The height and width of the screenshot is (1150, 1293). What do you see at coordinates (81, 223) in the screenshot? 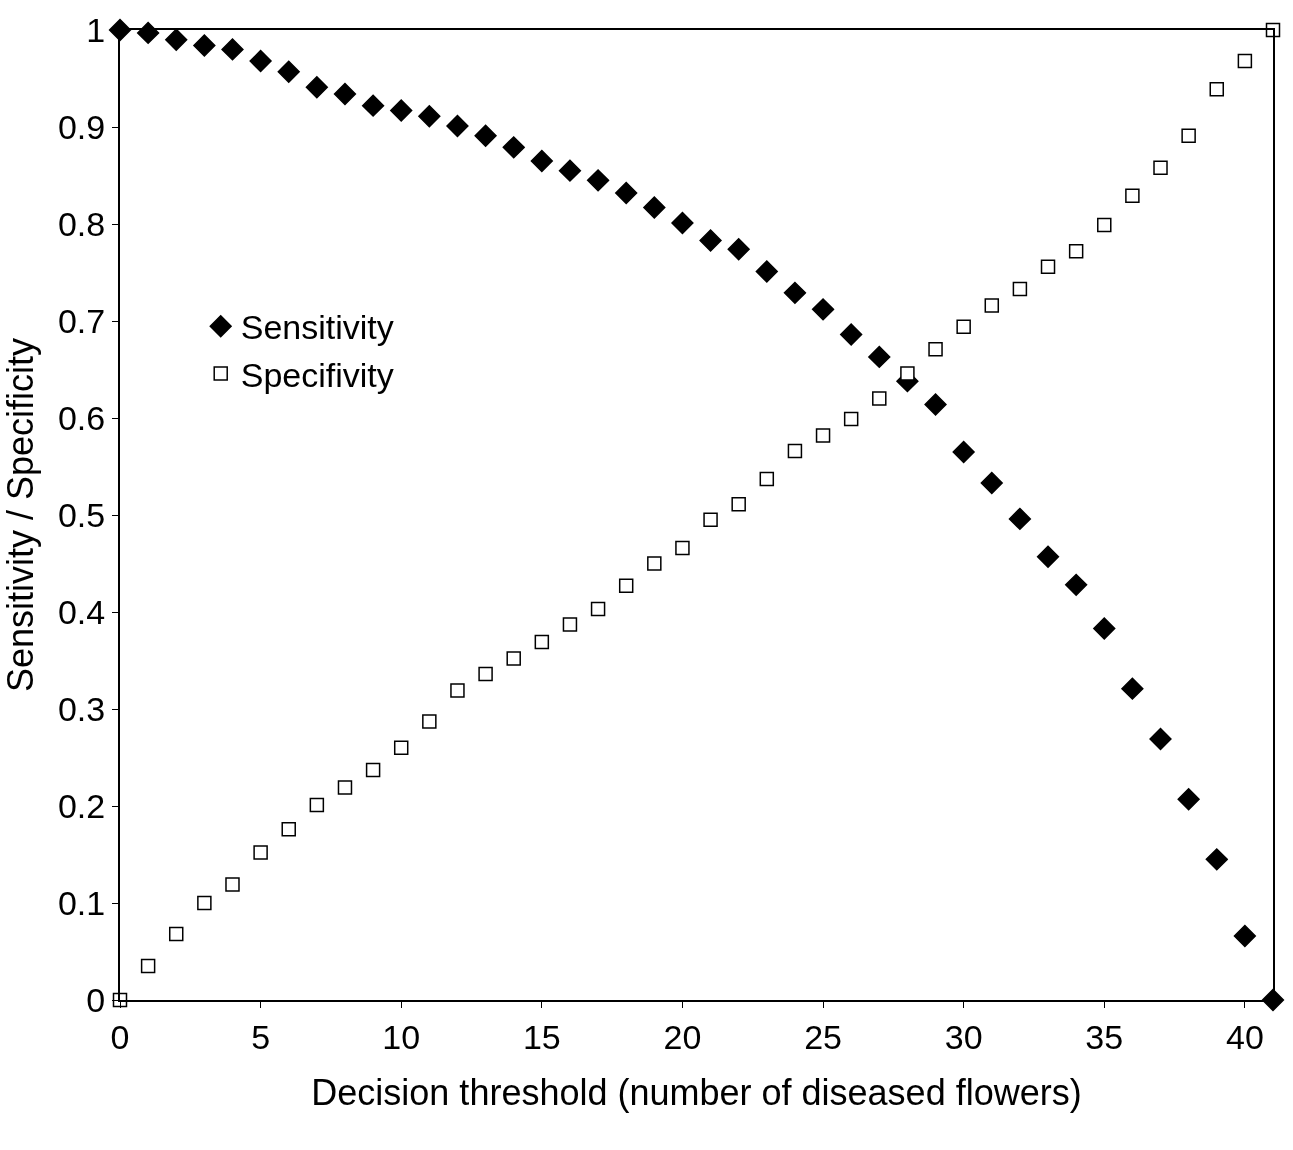
I see `y-tick-label: 0.8` at bounding box center [81, 223].